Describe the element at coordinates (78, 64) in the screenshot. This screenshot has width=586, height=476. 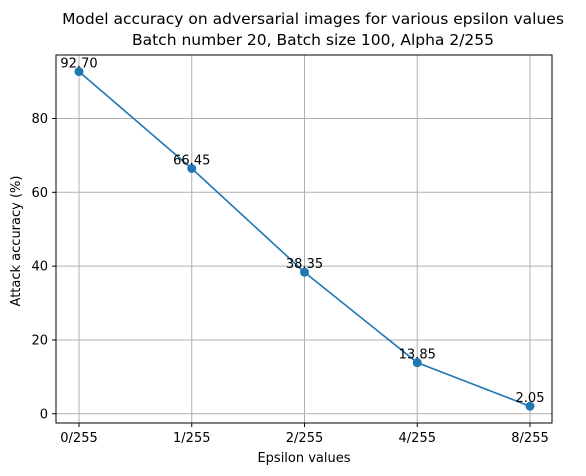
I see `data-point-label: 92.70` at that location.